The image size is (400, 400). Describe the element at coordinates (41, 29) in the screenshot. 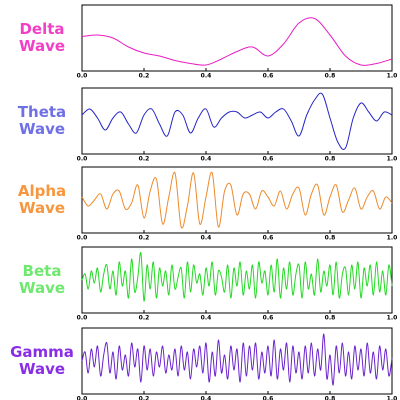

I see `wave-label: Delta` at that location.